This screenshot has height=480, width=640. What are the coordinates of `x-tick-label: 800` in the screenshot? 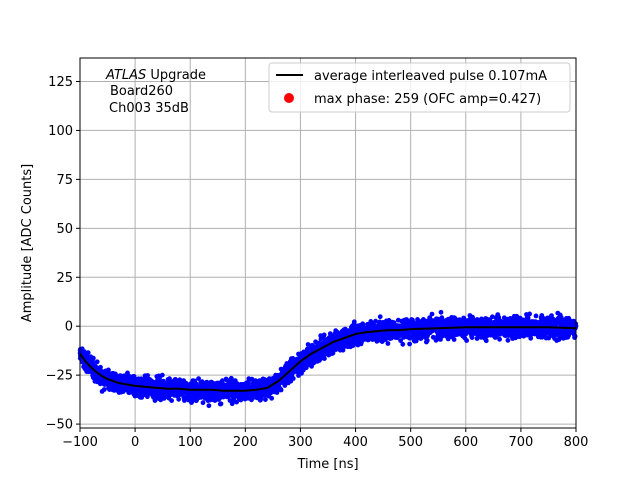 It's located at (576, 442).